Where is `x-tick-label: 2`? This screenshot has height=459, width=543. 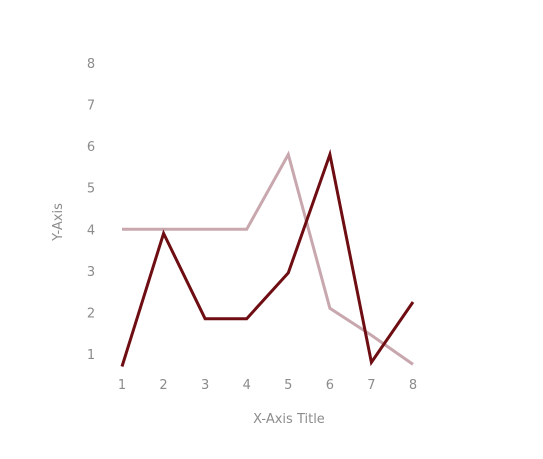
x-tick-label: 2 is located at coordinates (163, 385).